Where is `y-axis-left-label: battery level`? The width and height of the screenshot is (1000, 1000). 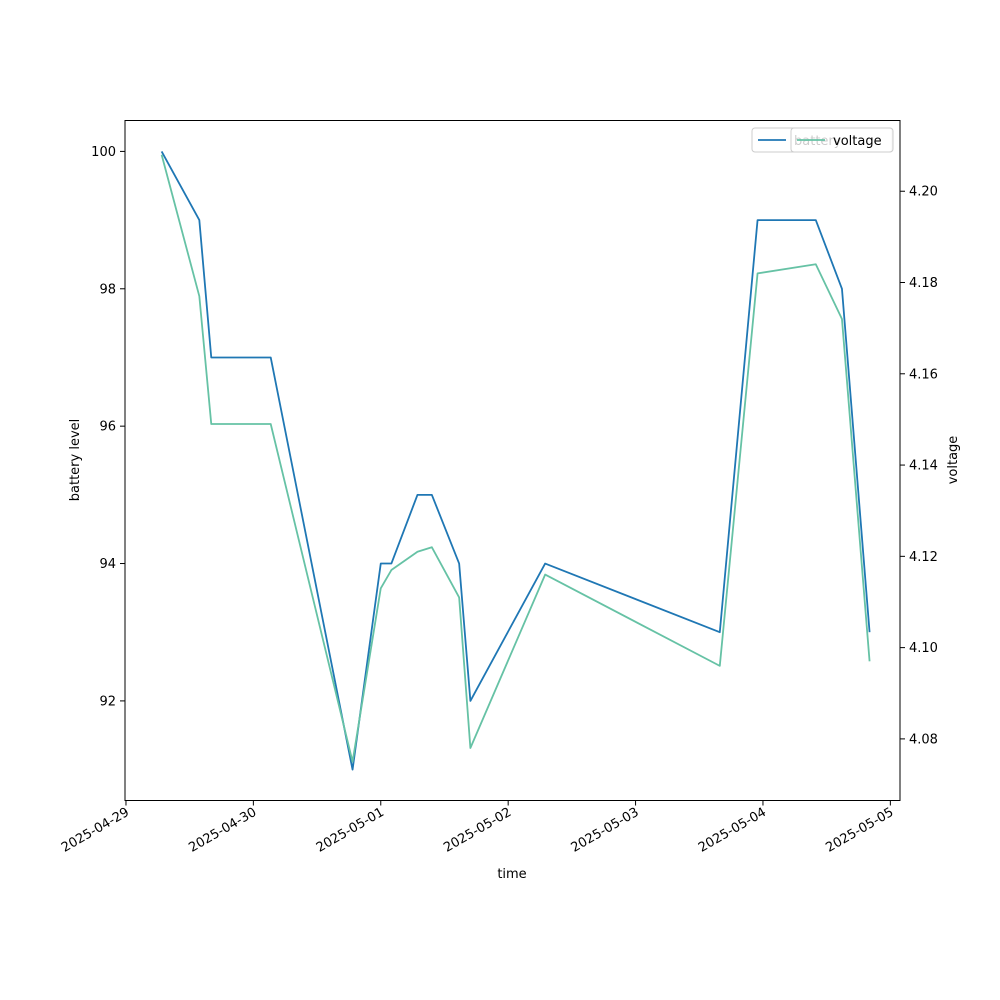
y-axis-left-label: battery level is located at coordinates (75, 460).